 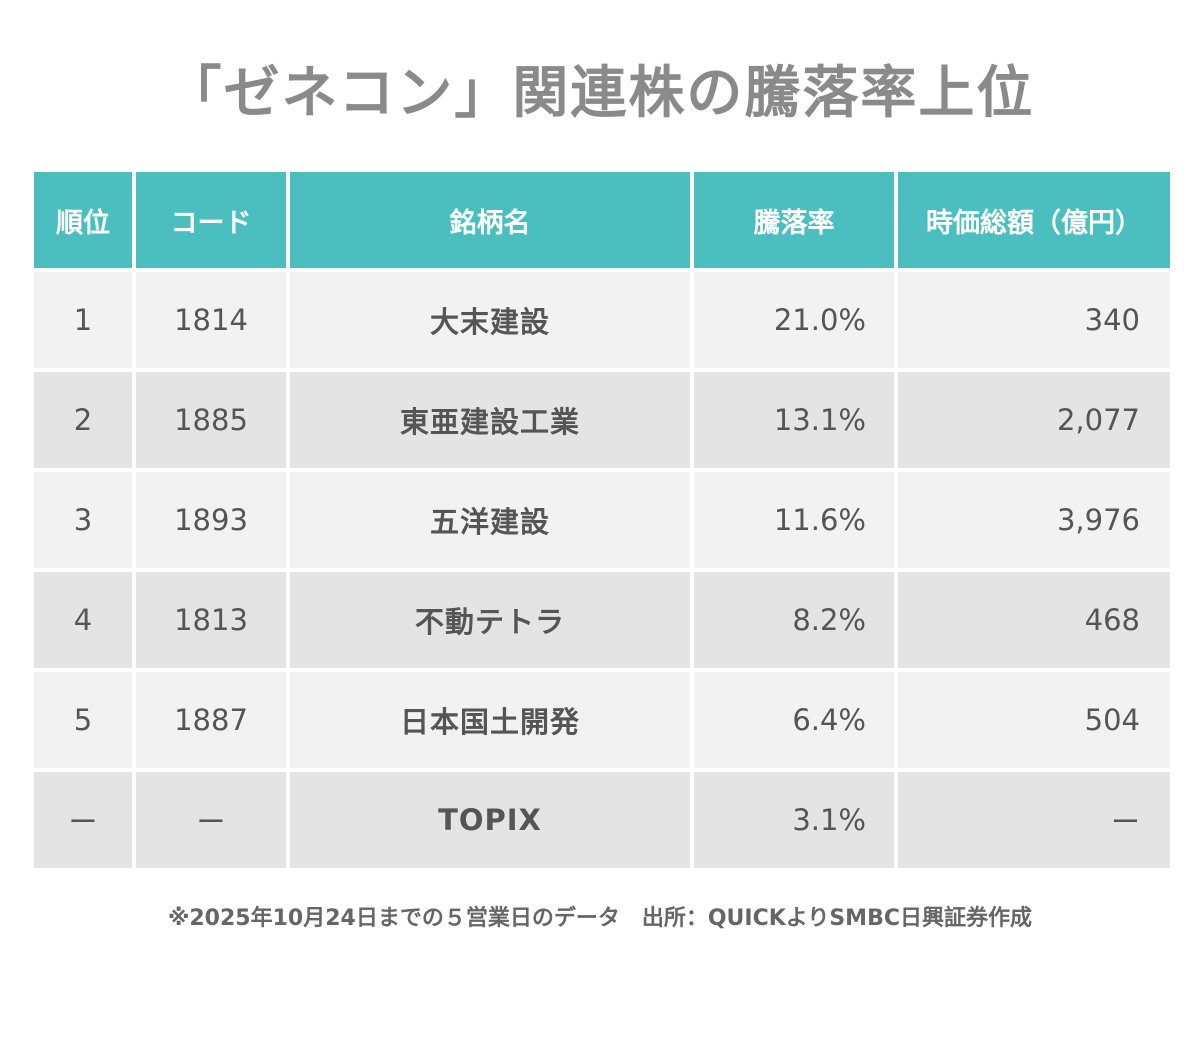 I want to click on cell-change: 11.6%, so click(x=794, y=520).